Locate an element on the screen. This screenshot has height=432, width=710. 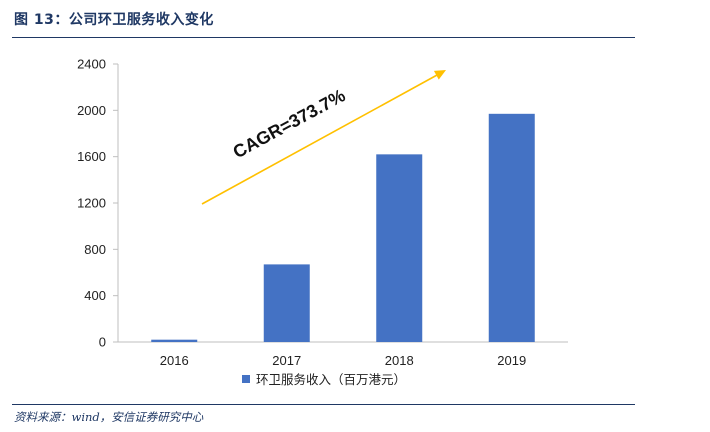
y-tick-label: 0 is located at coordinates (102, 342).